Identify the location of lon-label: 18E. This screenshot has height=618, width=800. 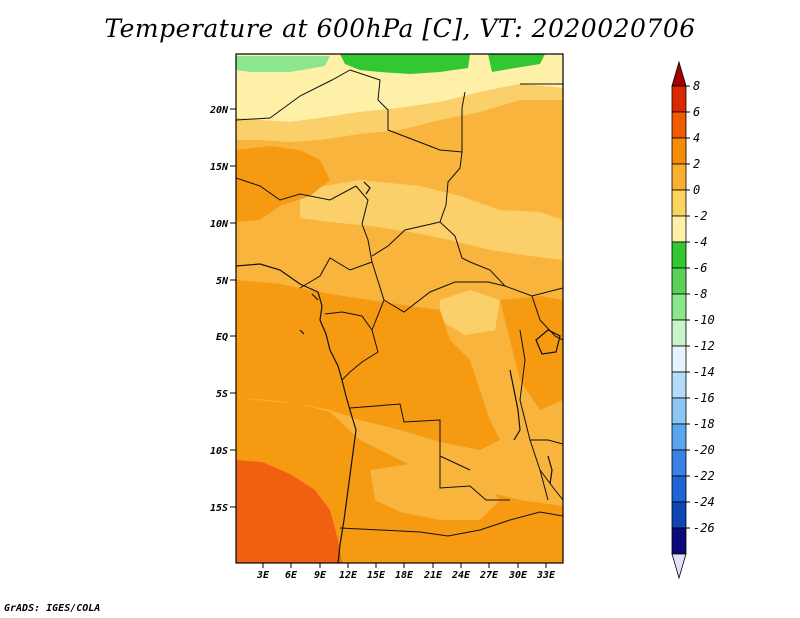
(404, 575).